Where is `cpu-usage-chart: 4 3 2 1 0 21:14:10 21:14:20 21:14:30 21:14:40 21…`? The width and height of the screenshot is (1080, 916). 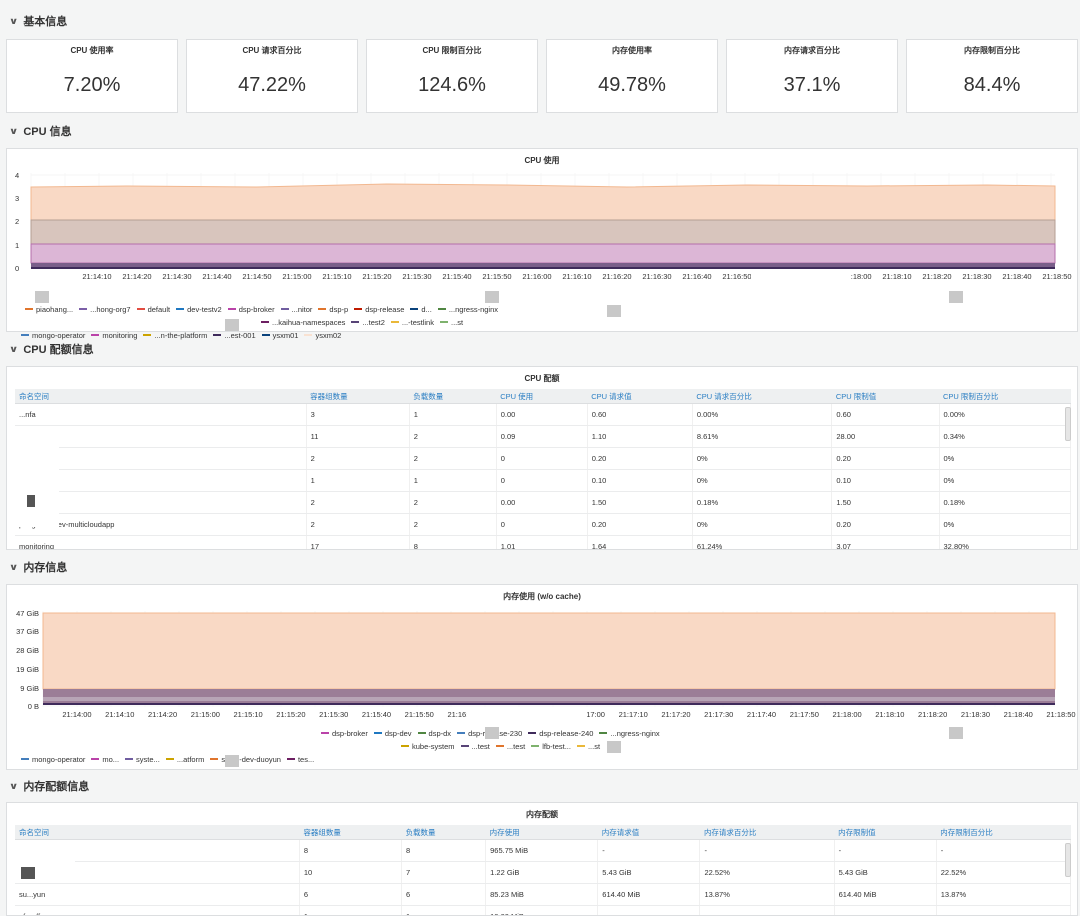
cpu-usage-chart: 4 3 2 1 0 21:14:10 21:14:20 21:14:30 21:14:40 21… is located at coordinates (543, 232).